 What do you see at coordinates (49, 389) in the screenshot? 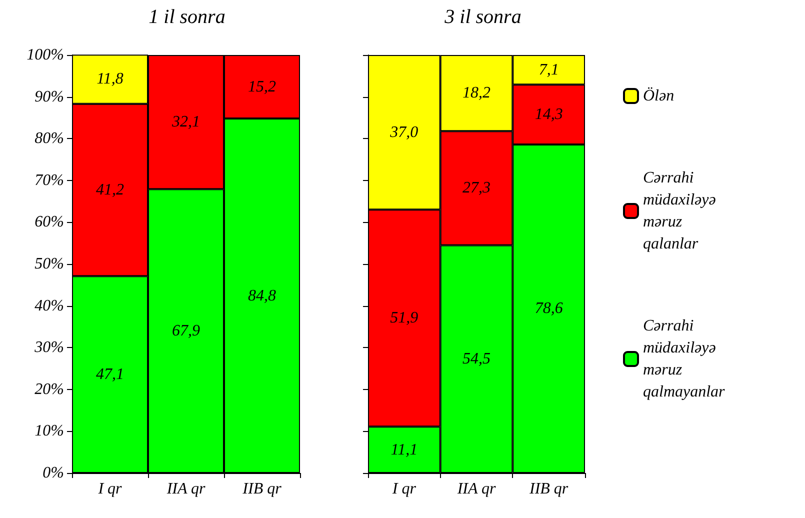
I see `y-tick-label: 20%` at bounding box center [49, 389].